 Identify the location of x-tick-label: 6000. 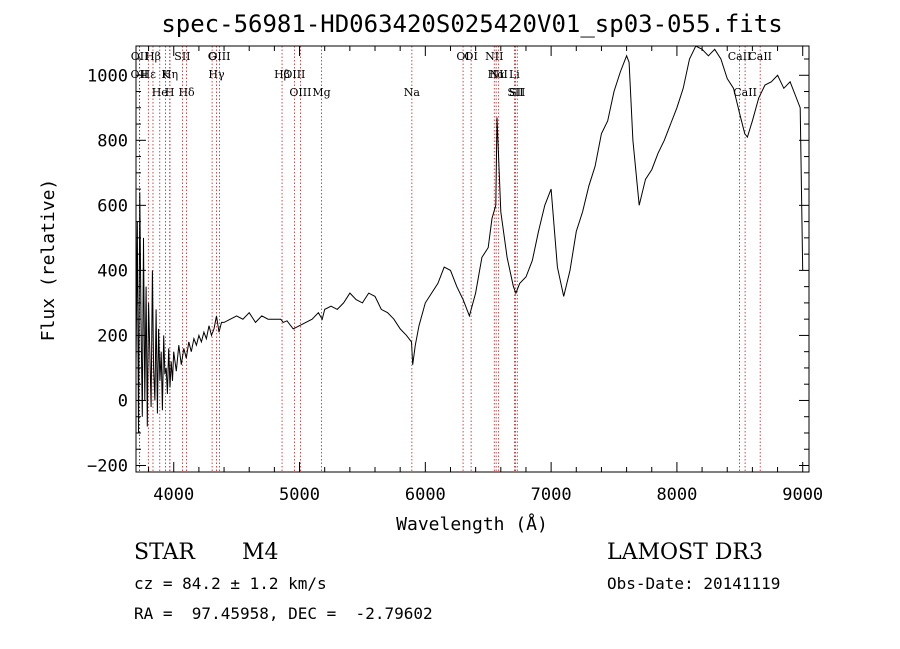
(425, 495).